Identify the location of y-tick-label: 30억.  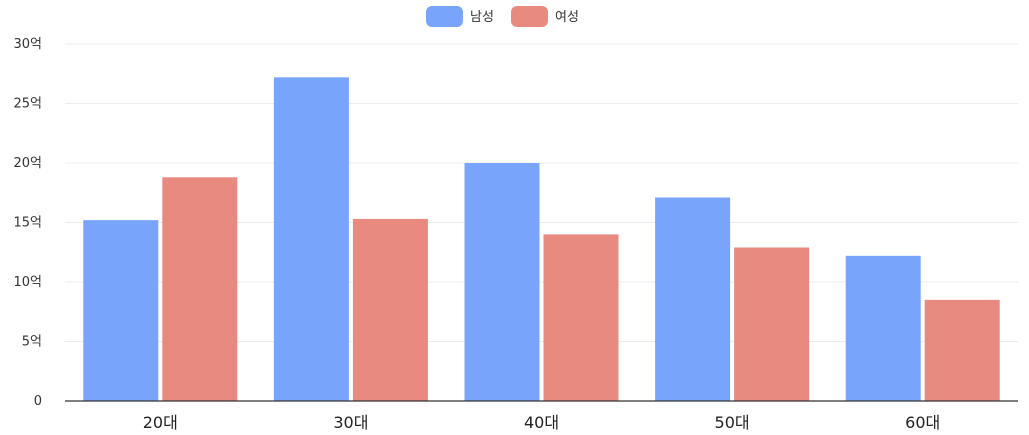
(27, 44).